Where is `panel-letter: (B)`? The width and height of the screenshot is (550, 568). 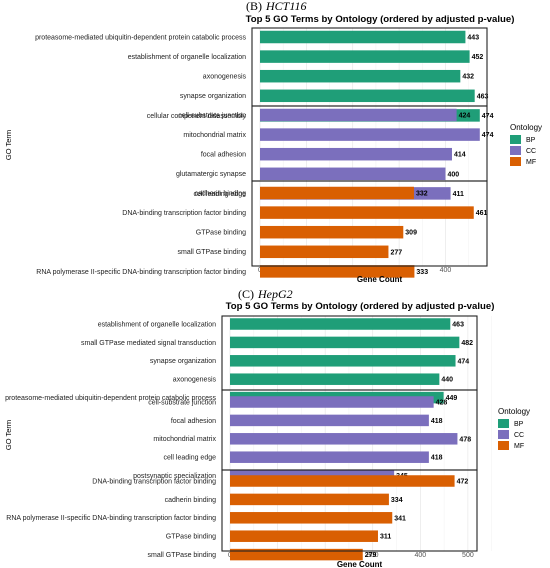 panel-letter: (B) is located at coordinates (254, 6).